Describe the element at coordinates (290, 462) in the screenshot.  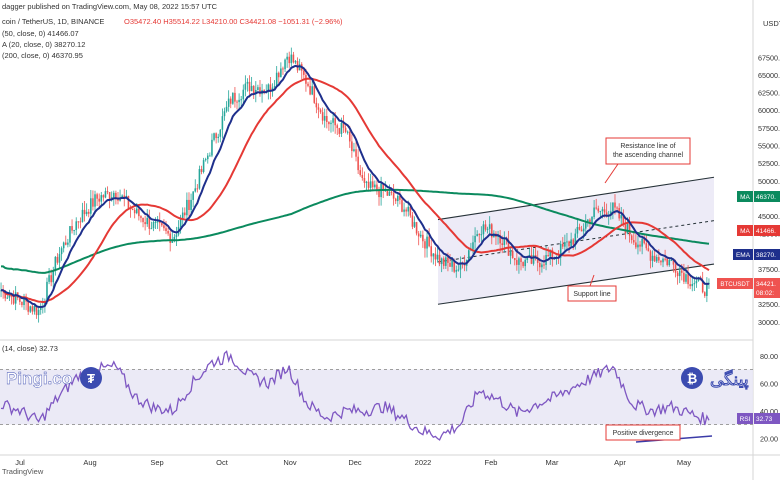
I see `month-tick-label: Nov` at that location.